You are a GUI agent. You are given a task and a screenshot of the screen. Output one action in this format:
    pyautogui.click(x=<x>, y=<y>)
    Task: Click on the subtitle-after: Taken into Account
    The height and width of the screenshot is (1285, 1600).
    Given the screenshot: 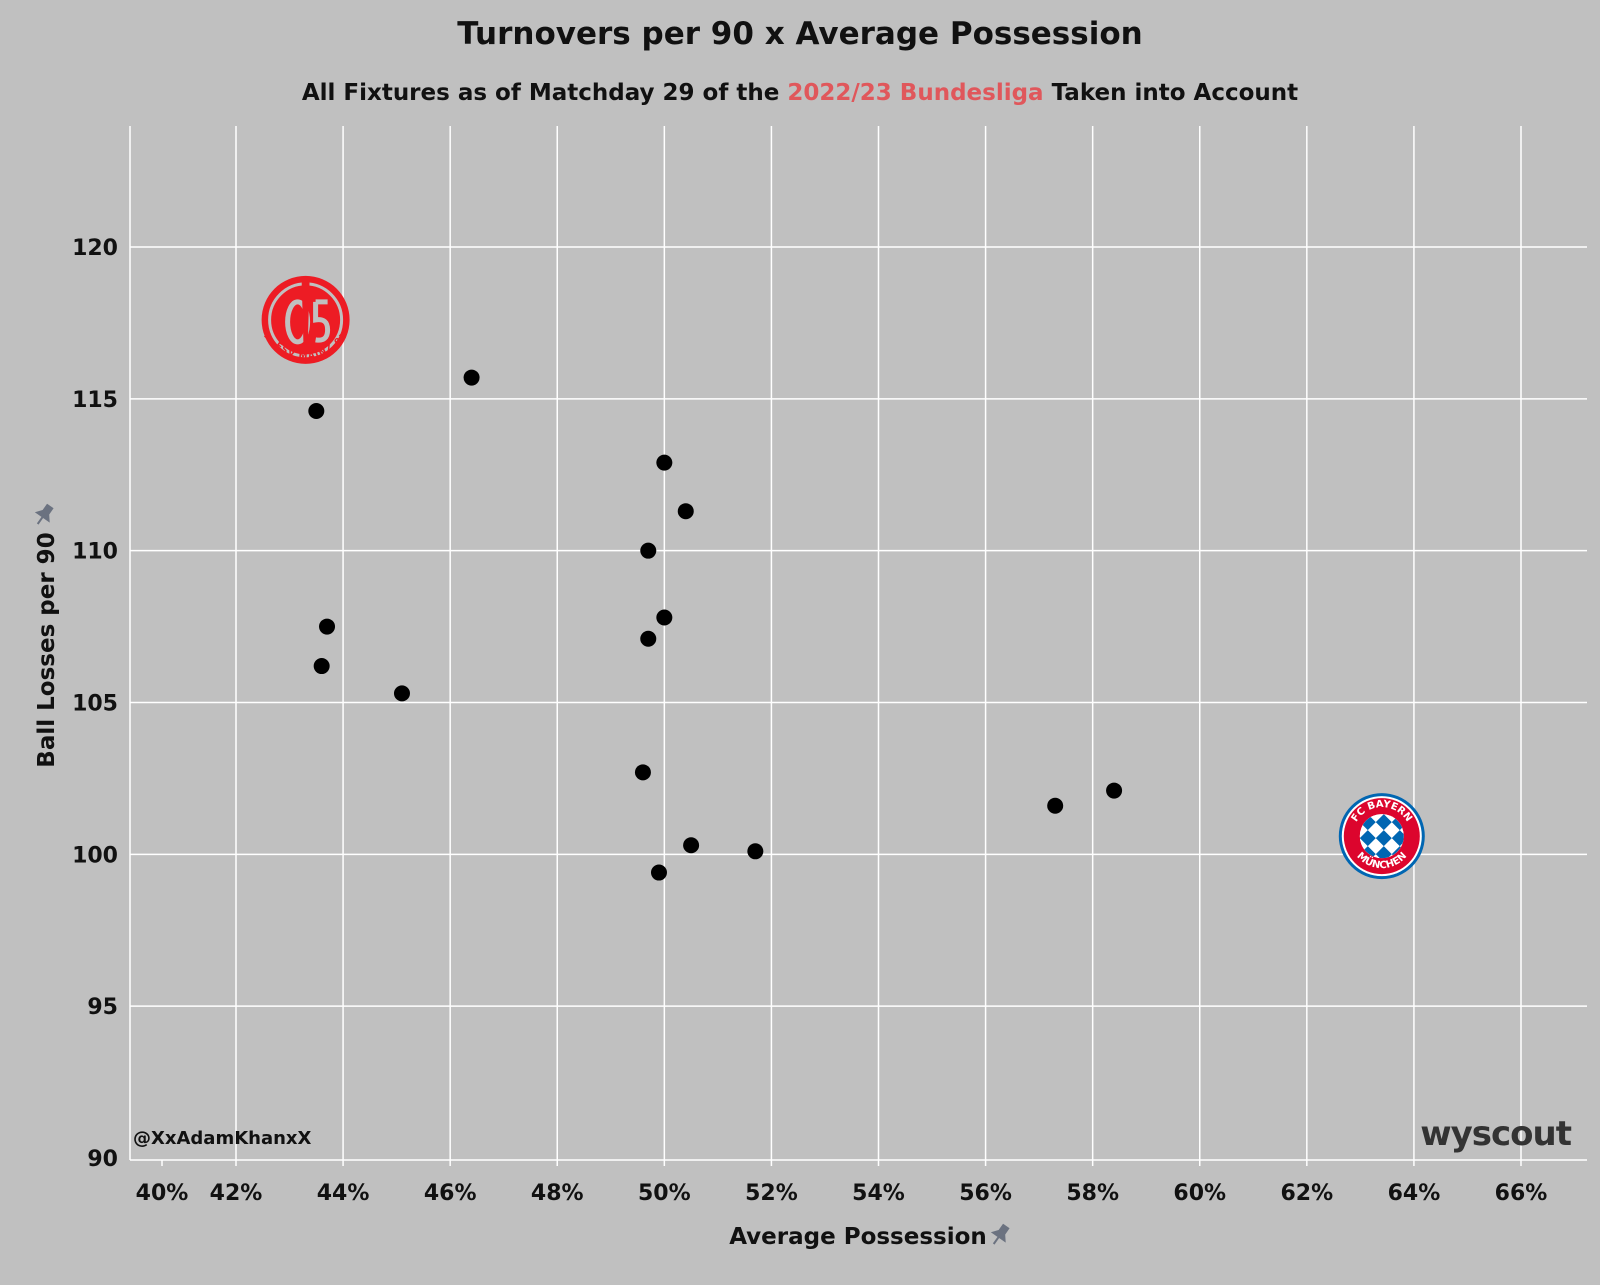 What is the action you would take?
    pyautogui.click(x=1171, y=93)
    